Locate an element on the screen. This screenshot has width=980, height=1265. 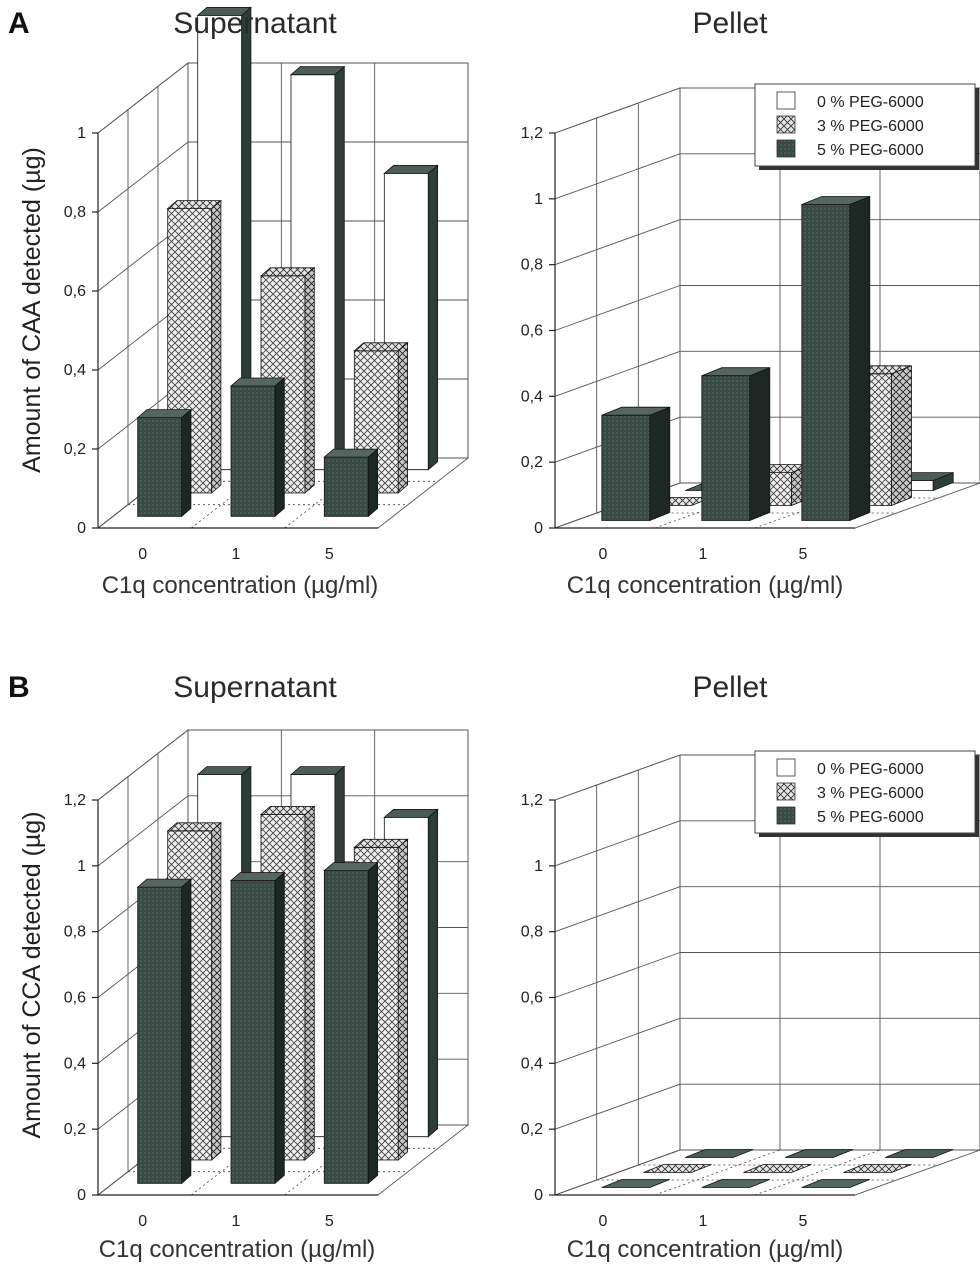
legend-label: 5 % PEG-6000 is located at coordinates (870, 817).